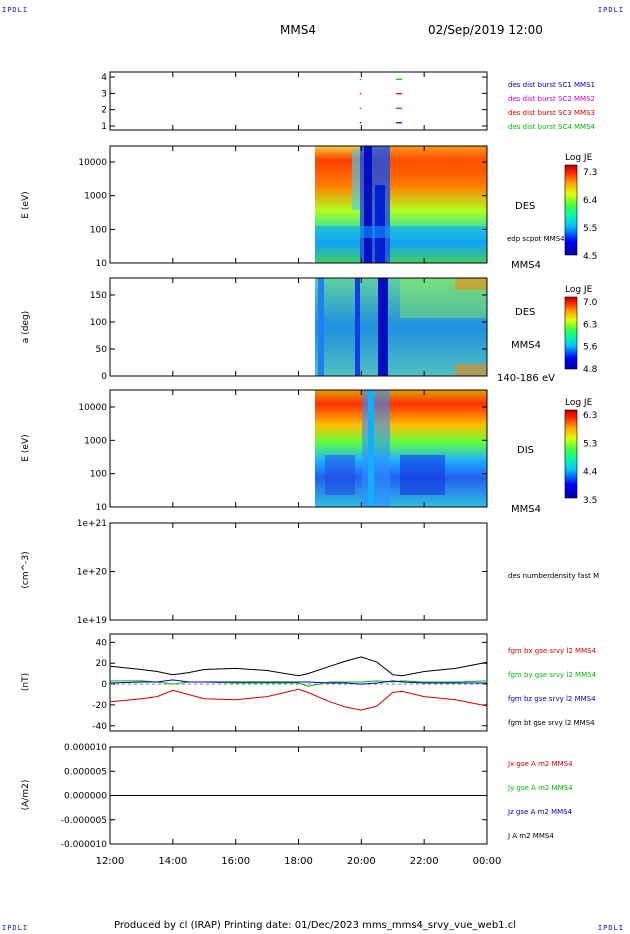 Image resolution: width=630 pixels, height=934 pixels. I want to click on dis-energy-y-ticks: 10000 1000 100 10, so click(282, 458).